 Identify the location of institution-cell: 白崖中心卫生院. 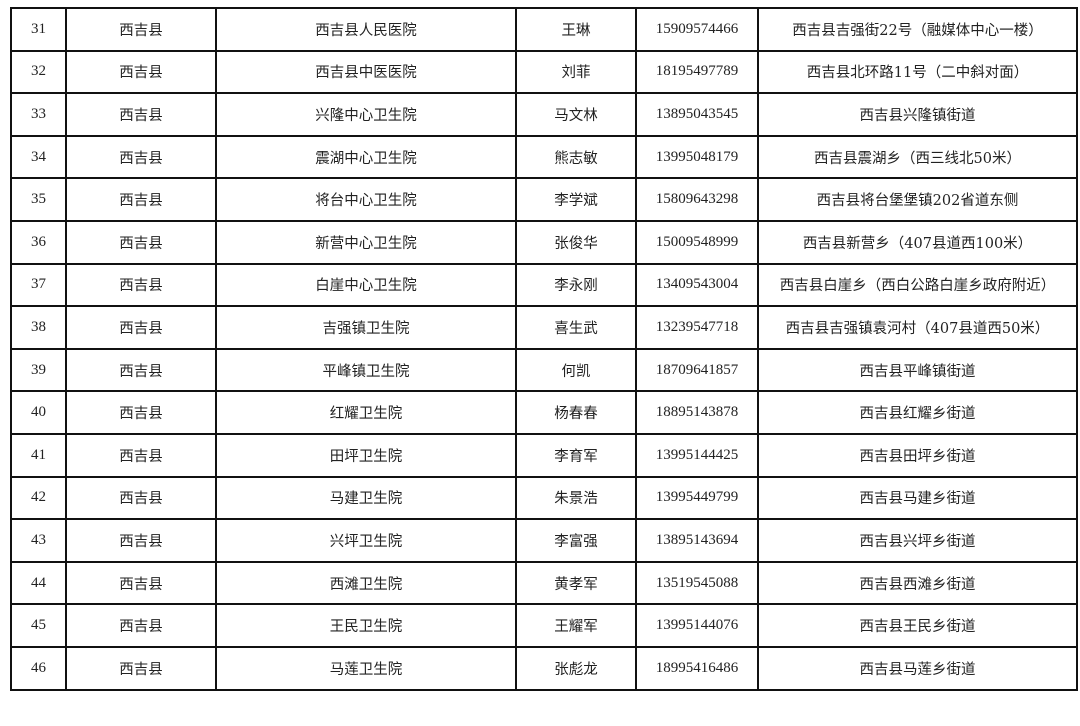
(366, 285).